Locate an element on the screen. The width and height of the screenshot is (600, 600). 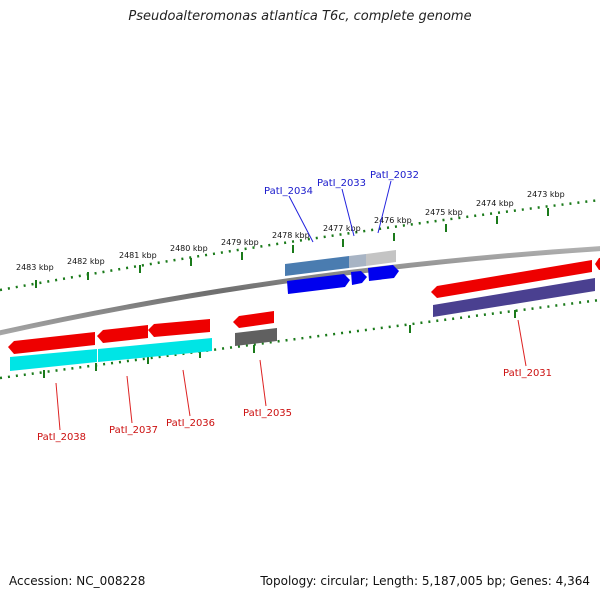
cyan-feature-track is located at coordinates (111, 354).